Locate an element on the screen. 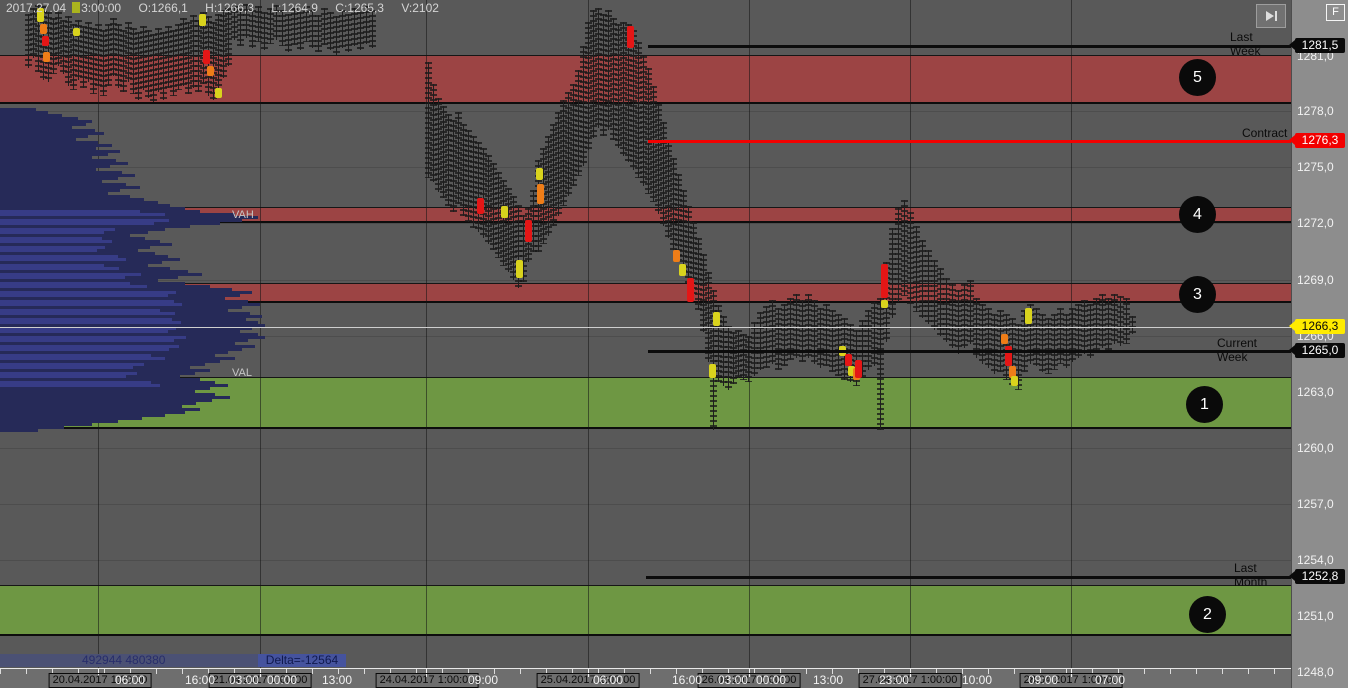 This screenshot has width=1348, height=688. time-label: 00:00 is located at coordinates (282, 680).